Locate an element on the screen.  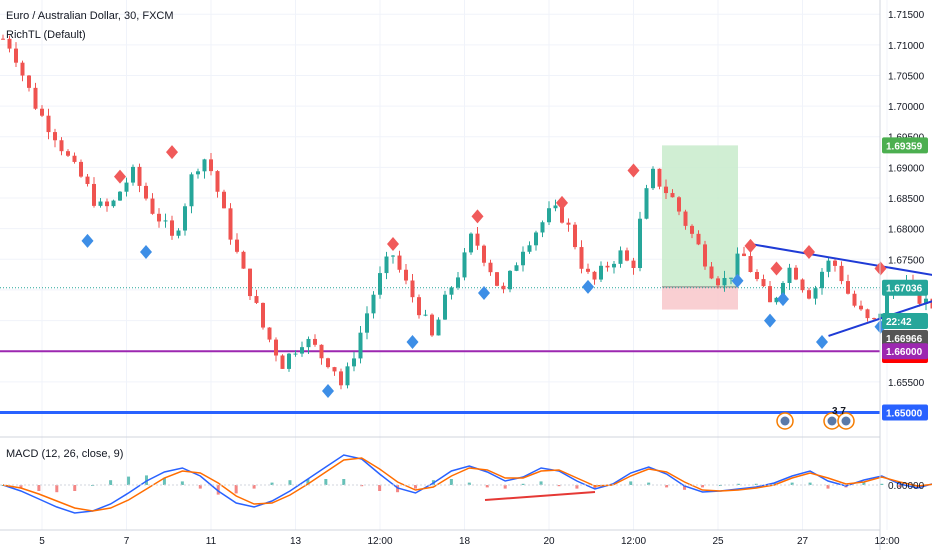
macd-title: MACD (12, 26, close, 9) is located at coordinates (64, 454).